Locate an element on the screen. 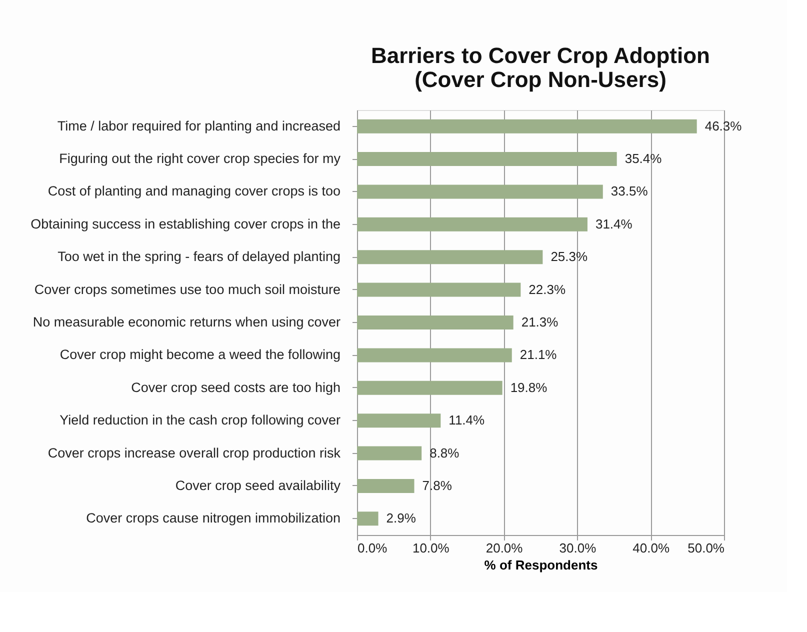  y-tick-label: Cost of planting and managing cover crops is too is located at coordinates (194, 191).